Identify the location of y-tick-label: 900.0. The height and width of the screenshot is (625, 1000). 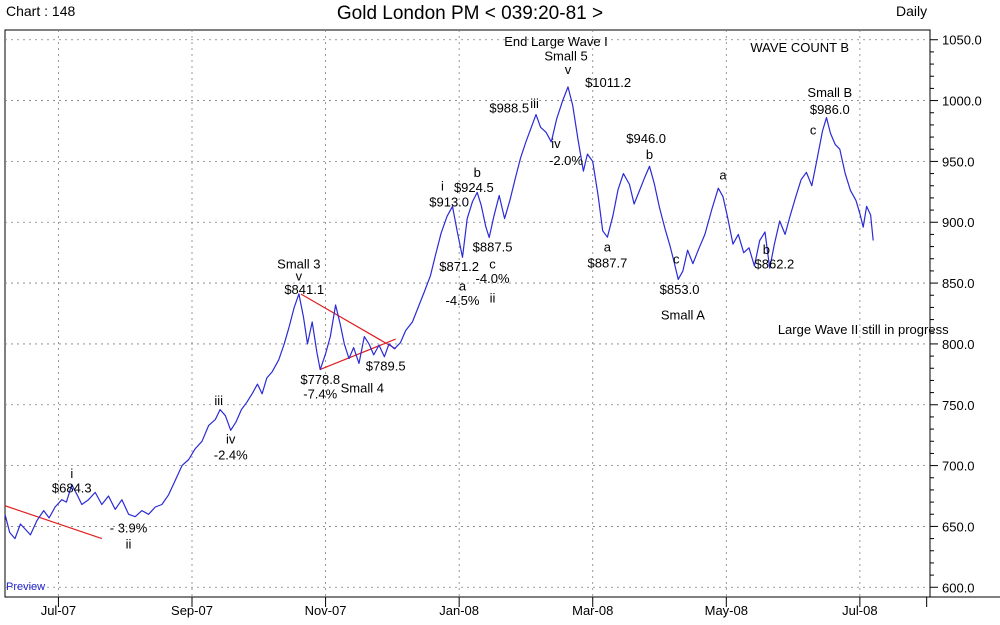
(958, 222).